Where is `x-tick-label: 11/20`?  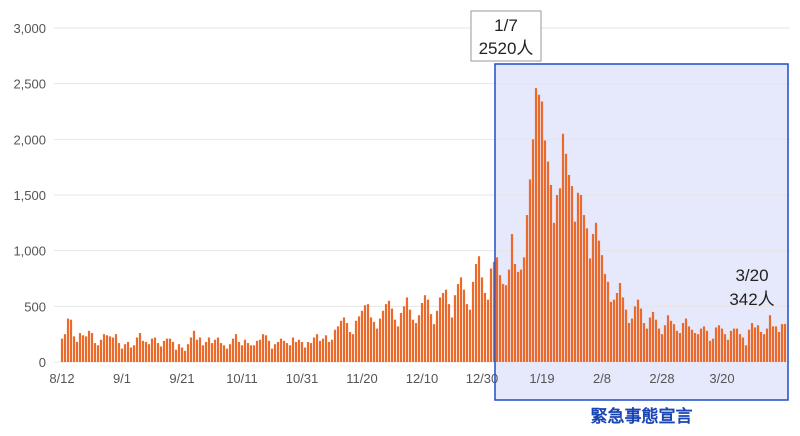
x-tick-label: 11/20 is located at coordinates (362, 378).